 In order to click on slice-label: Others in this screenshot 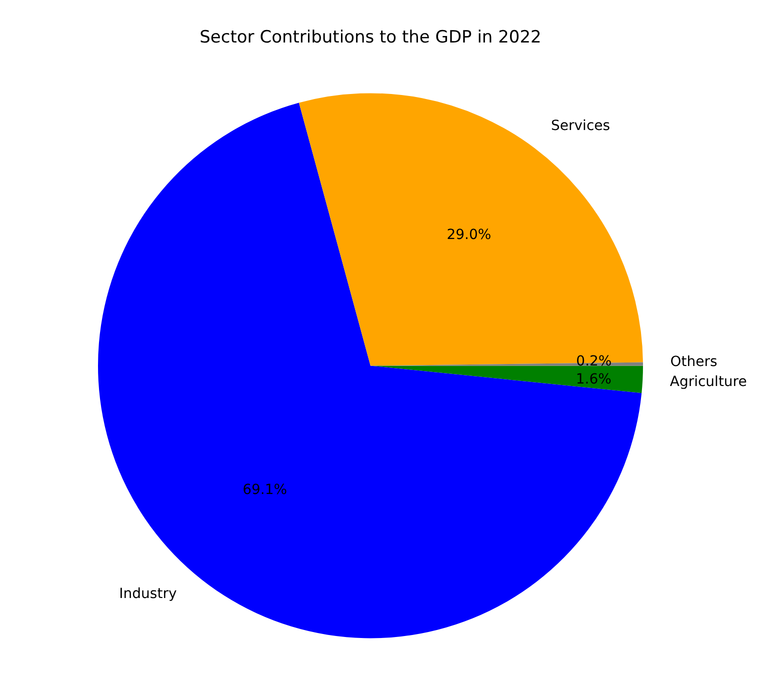, I will do `click(694, 362)`.